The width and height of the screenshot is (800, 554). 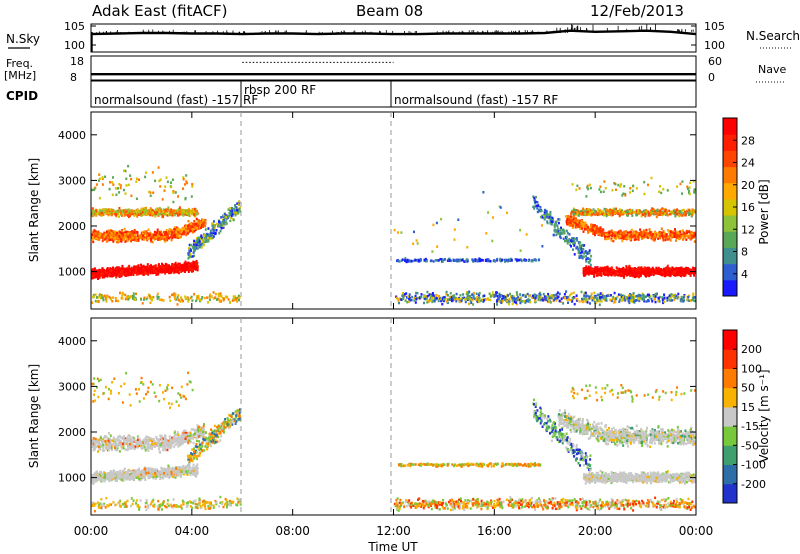 I want to click on freq-label: Freq., so click(x=19, y=63).